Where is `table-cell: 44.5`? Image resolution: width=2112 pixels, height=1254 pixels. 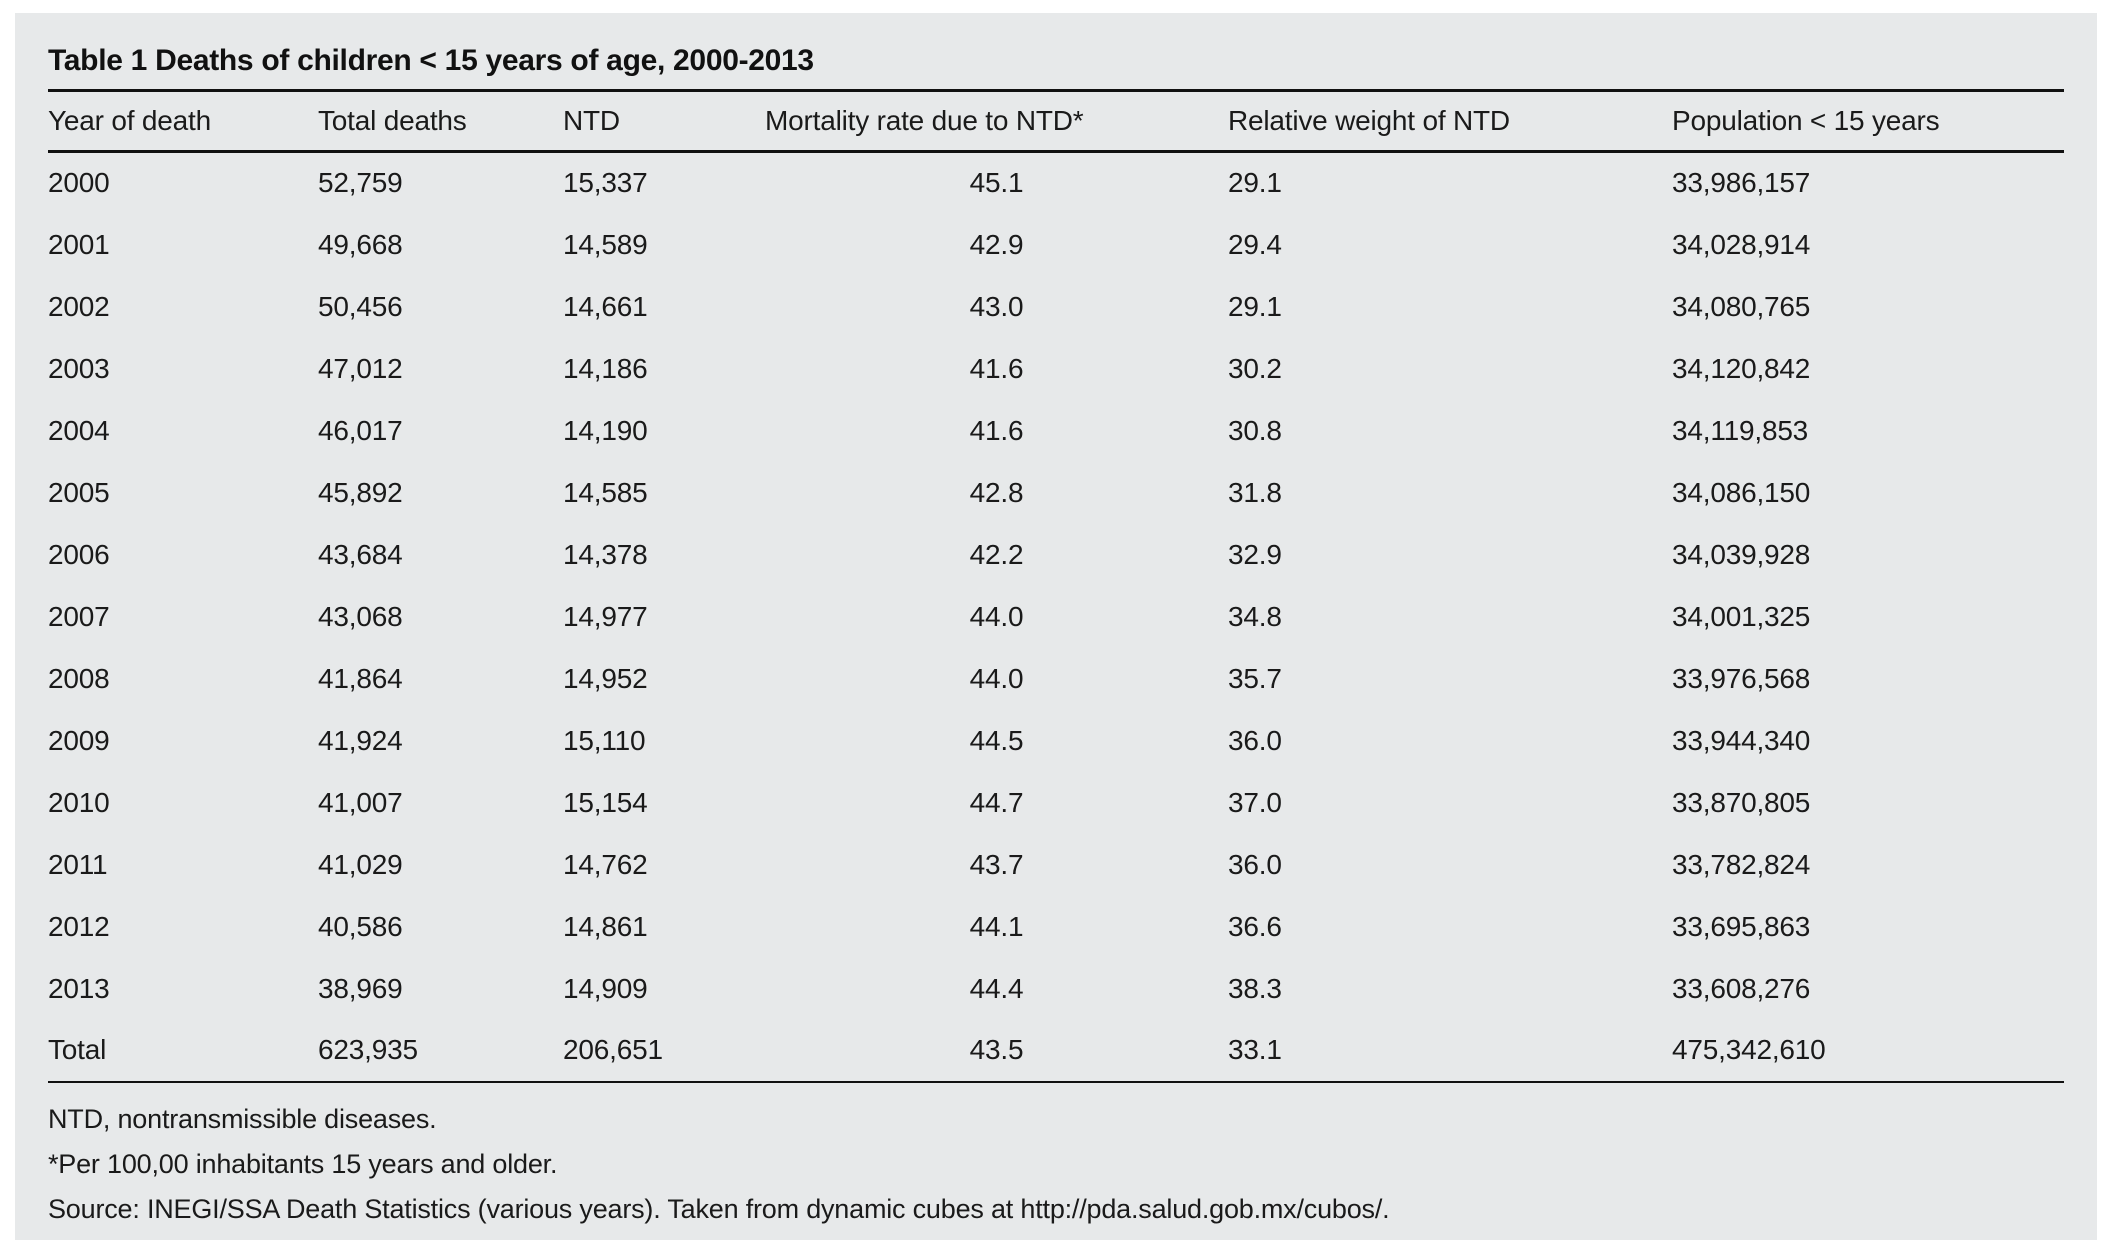 table-cell: 44.5 is located at coordinates (996, 740).